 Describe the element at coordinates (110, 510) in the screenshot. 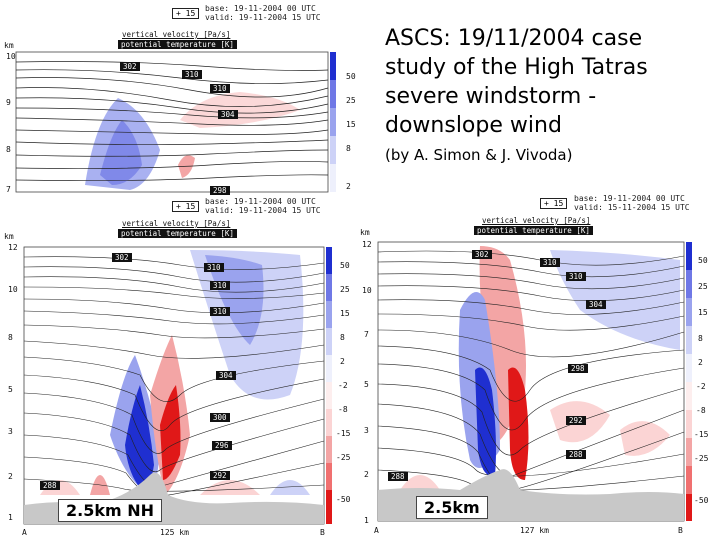

I see `left-panel-label: 2.5km NH` at that location.